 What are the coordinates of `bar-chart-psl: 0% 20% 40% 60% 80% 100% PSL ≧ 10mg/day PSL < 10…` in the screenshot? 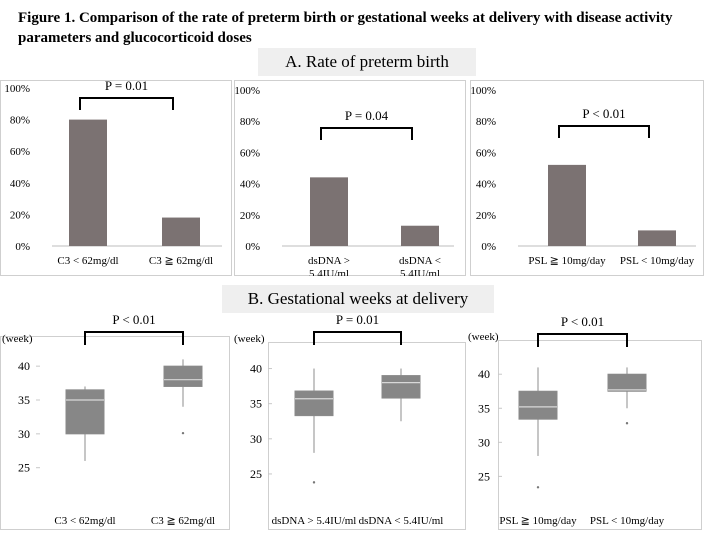 It's located at (587, 178).